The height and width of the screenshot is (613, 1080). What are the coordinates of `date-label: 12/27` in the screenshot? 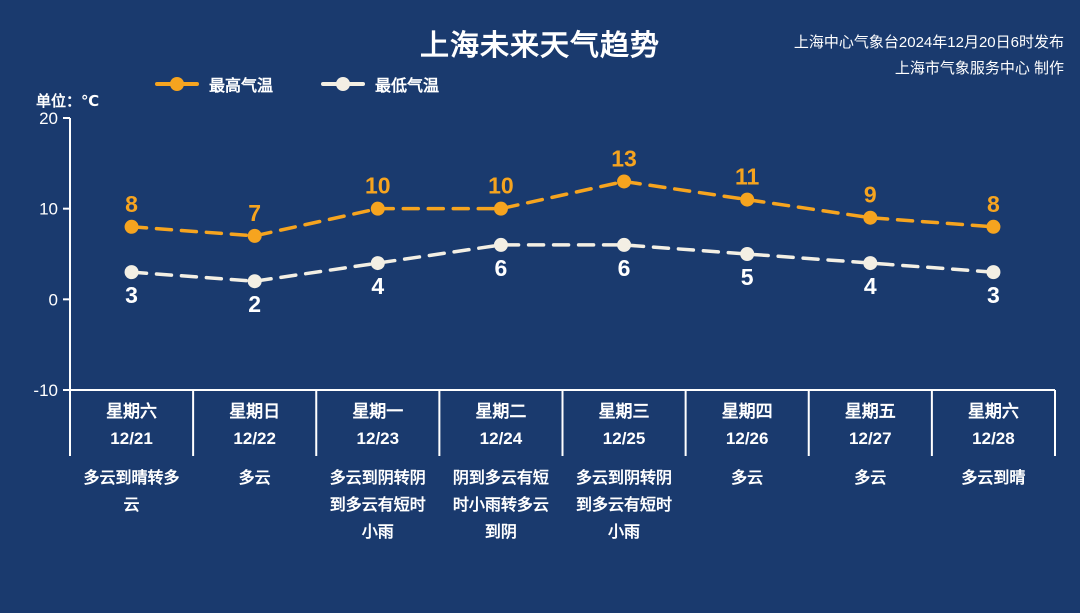 It's located at (870, 438).